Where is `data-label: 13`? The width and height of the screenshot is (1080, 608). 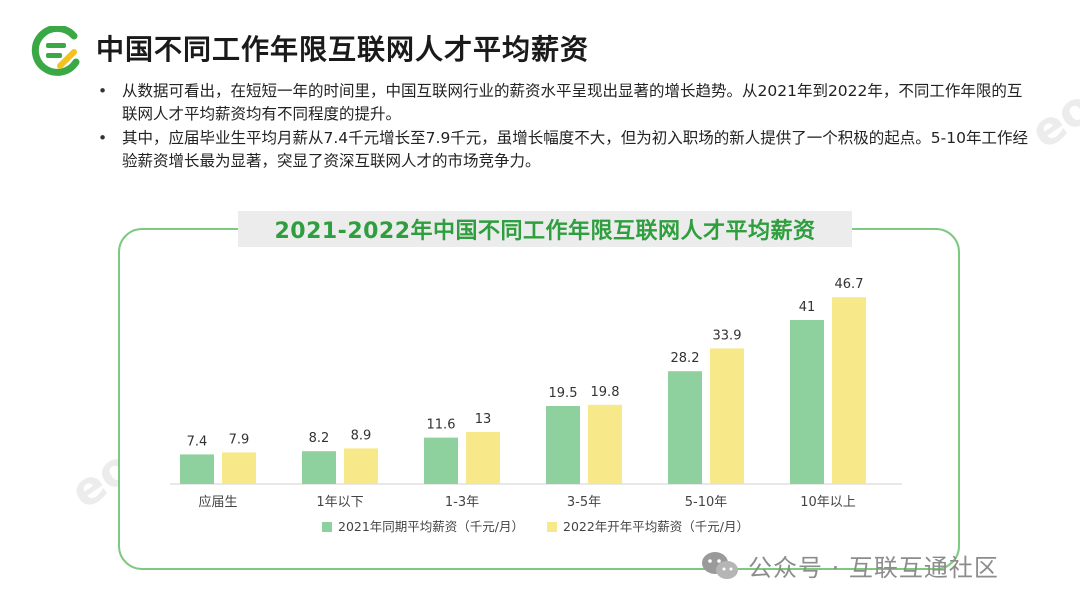 data-label: 13 is located at coordinates (483, 419).